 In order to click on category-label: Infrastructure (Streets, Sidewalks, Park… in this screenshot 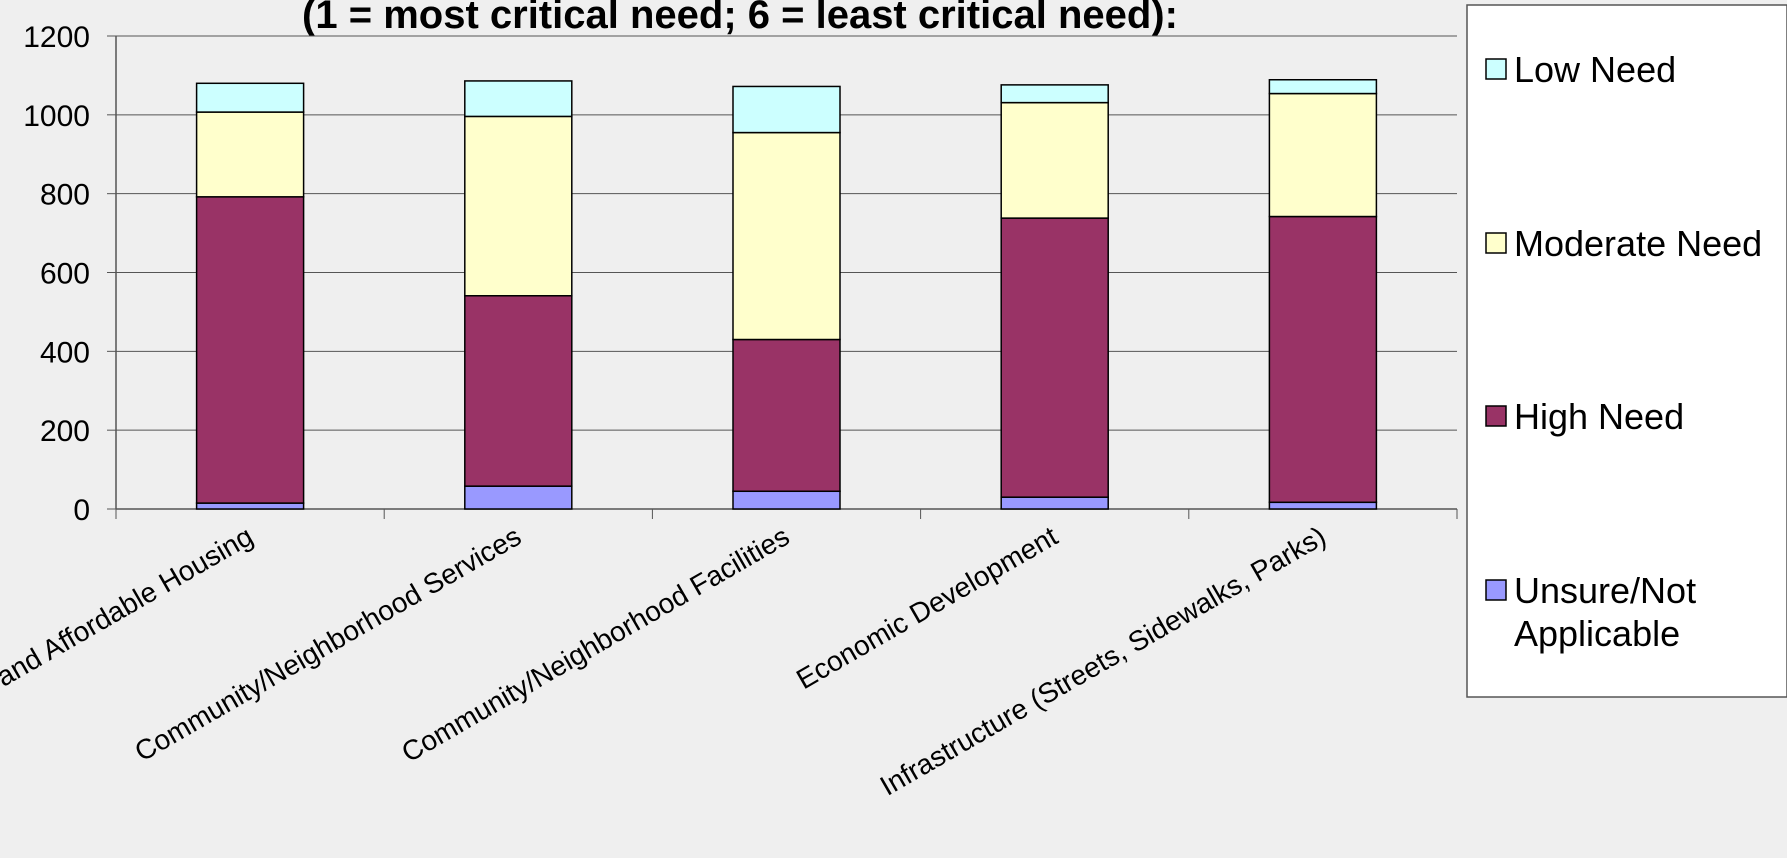, I will do `click(1103, 660)`.